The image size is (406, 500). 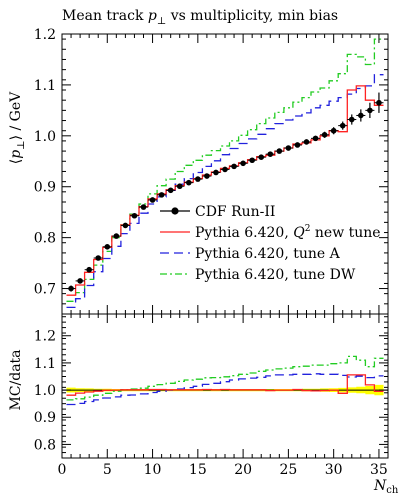 What do you see at coordinates (288, 232) in the screenshot?
I see `legend-label-q2-tune: Pythia 6.420, Q2 new tune` at bounding box center [288, 232].